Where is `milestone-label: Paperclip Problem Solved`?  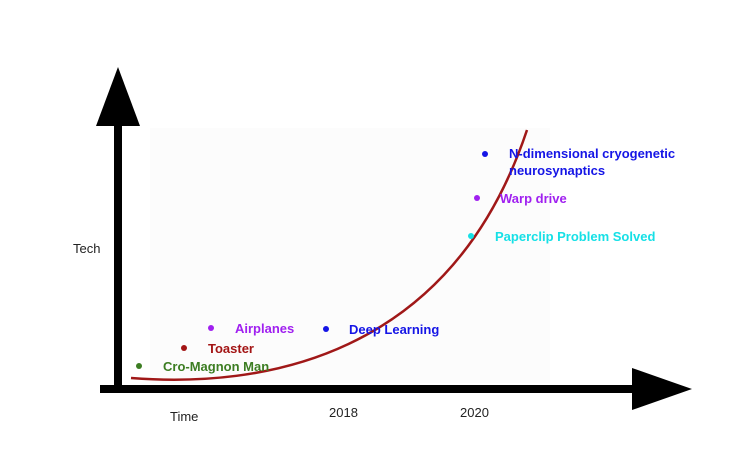
milestone-label: Paperclip Problem Solved is located at coordinates (575, 236).